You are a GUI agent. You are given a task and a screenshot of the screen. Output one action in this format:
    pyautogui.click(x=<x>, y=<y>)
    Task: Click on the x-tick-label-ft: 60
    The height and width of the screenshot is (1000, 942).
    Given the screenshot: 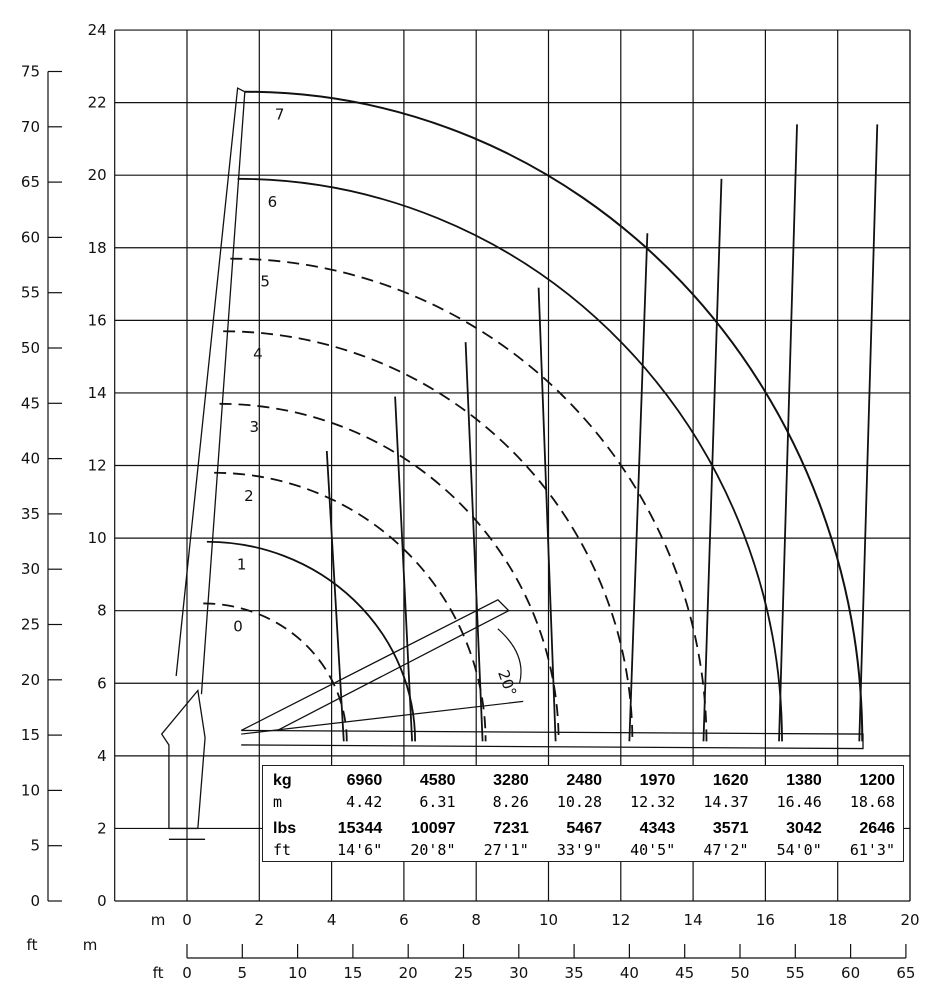 What is the action you would take?
    pyautogui.click(x=850, y=973)
    